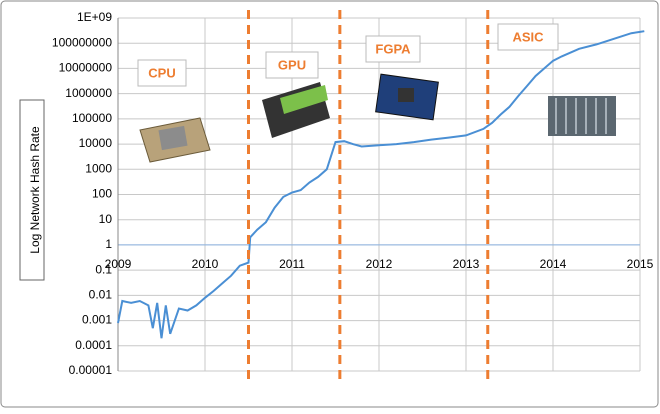 The image size is (660, 414). Describe the element at coordinates (296, 110) in the screenshot. I see `gpu-image` at that location.